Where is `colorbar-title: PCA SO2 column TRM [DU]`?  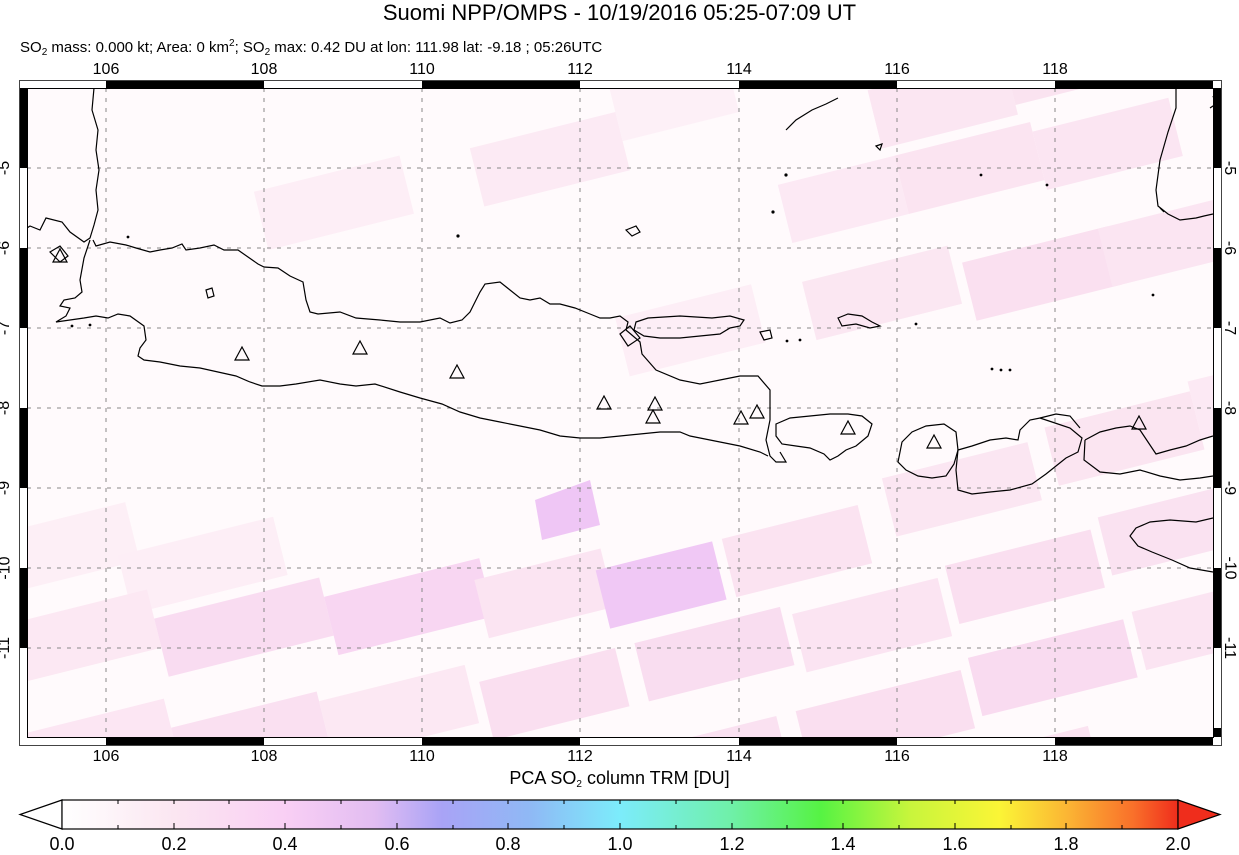
colorbar-title: PCA SO2 column TRM [DU] is located at coordinates (619, 781).